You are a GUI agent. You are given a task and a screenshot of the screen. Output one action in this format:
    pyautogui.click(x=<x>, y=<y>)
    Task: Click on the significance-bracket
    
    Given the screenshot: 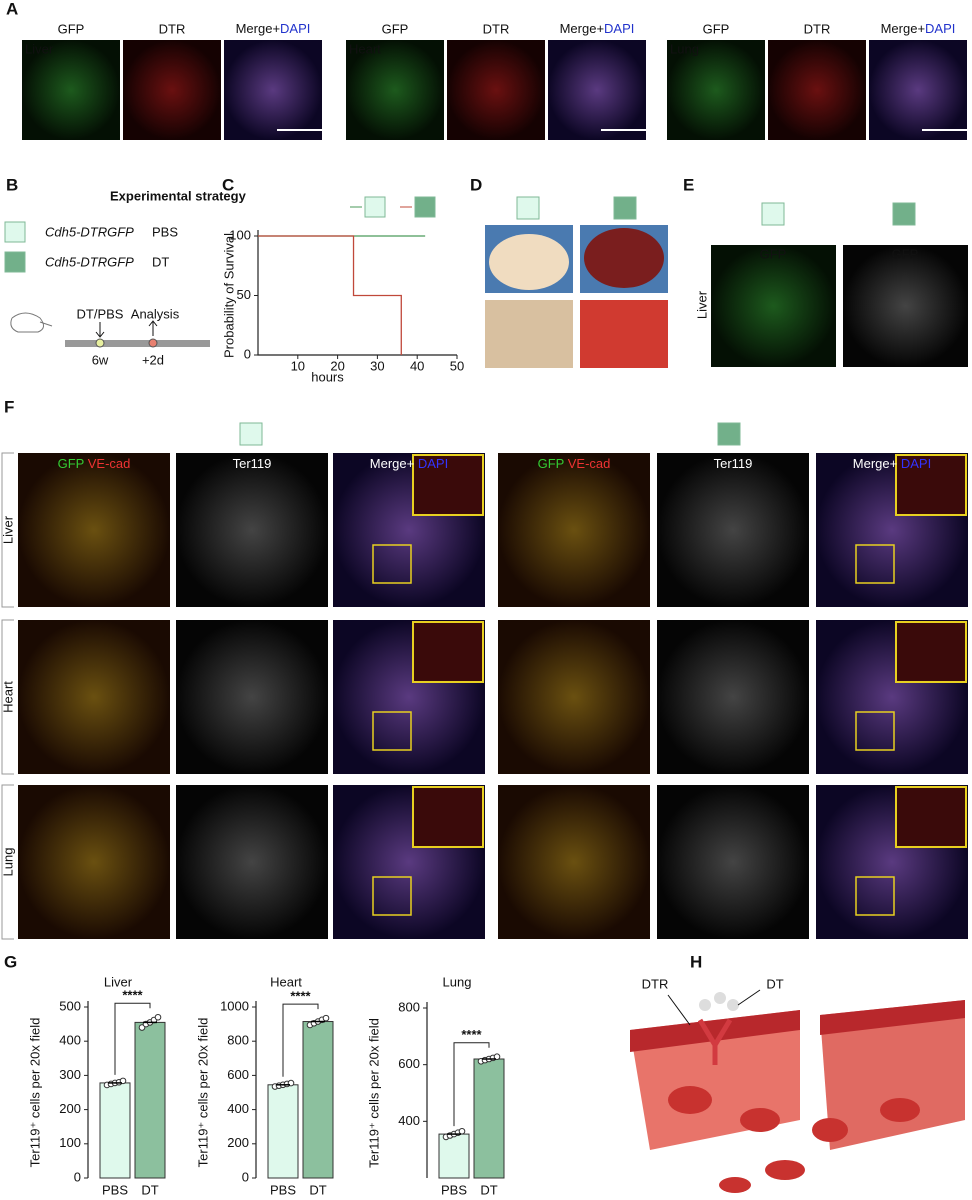 What is the action you would take?
    pyautogui.click(x=471, y=1084)
    